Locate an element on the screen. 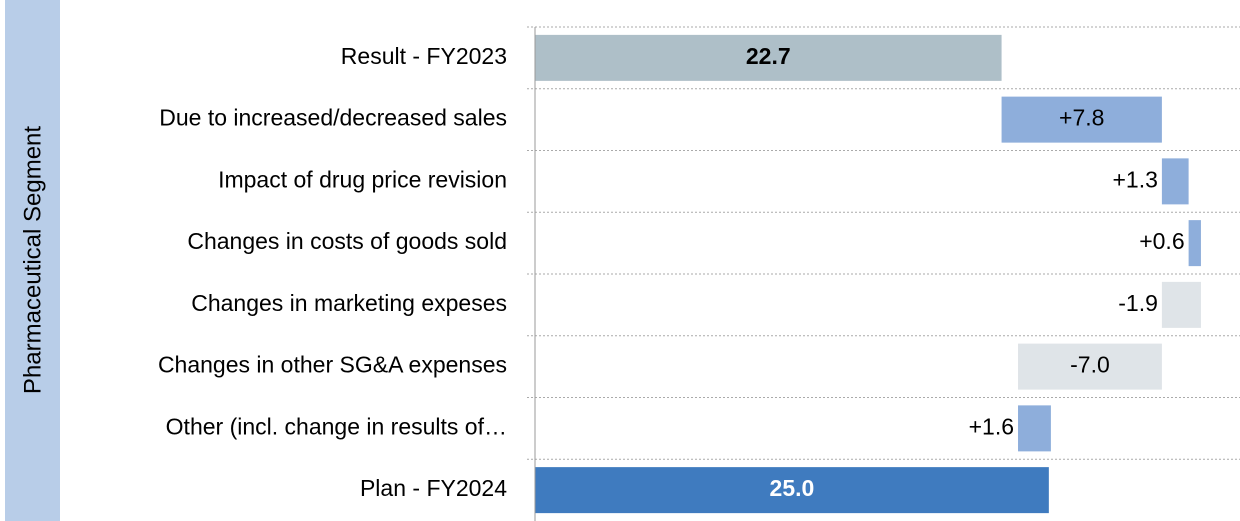 The height and width of the screenshot is (521, 1240). axis-label-band is located at coordinates (32, 260).